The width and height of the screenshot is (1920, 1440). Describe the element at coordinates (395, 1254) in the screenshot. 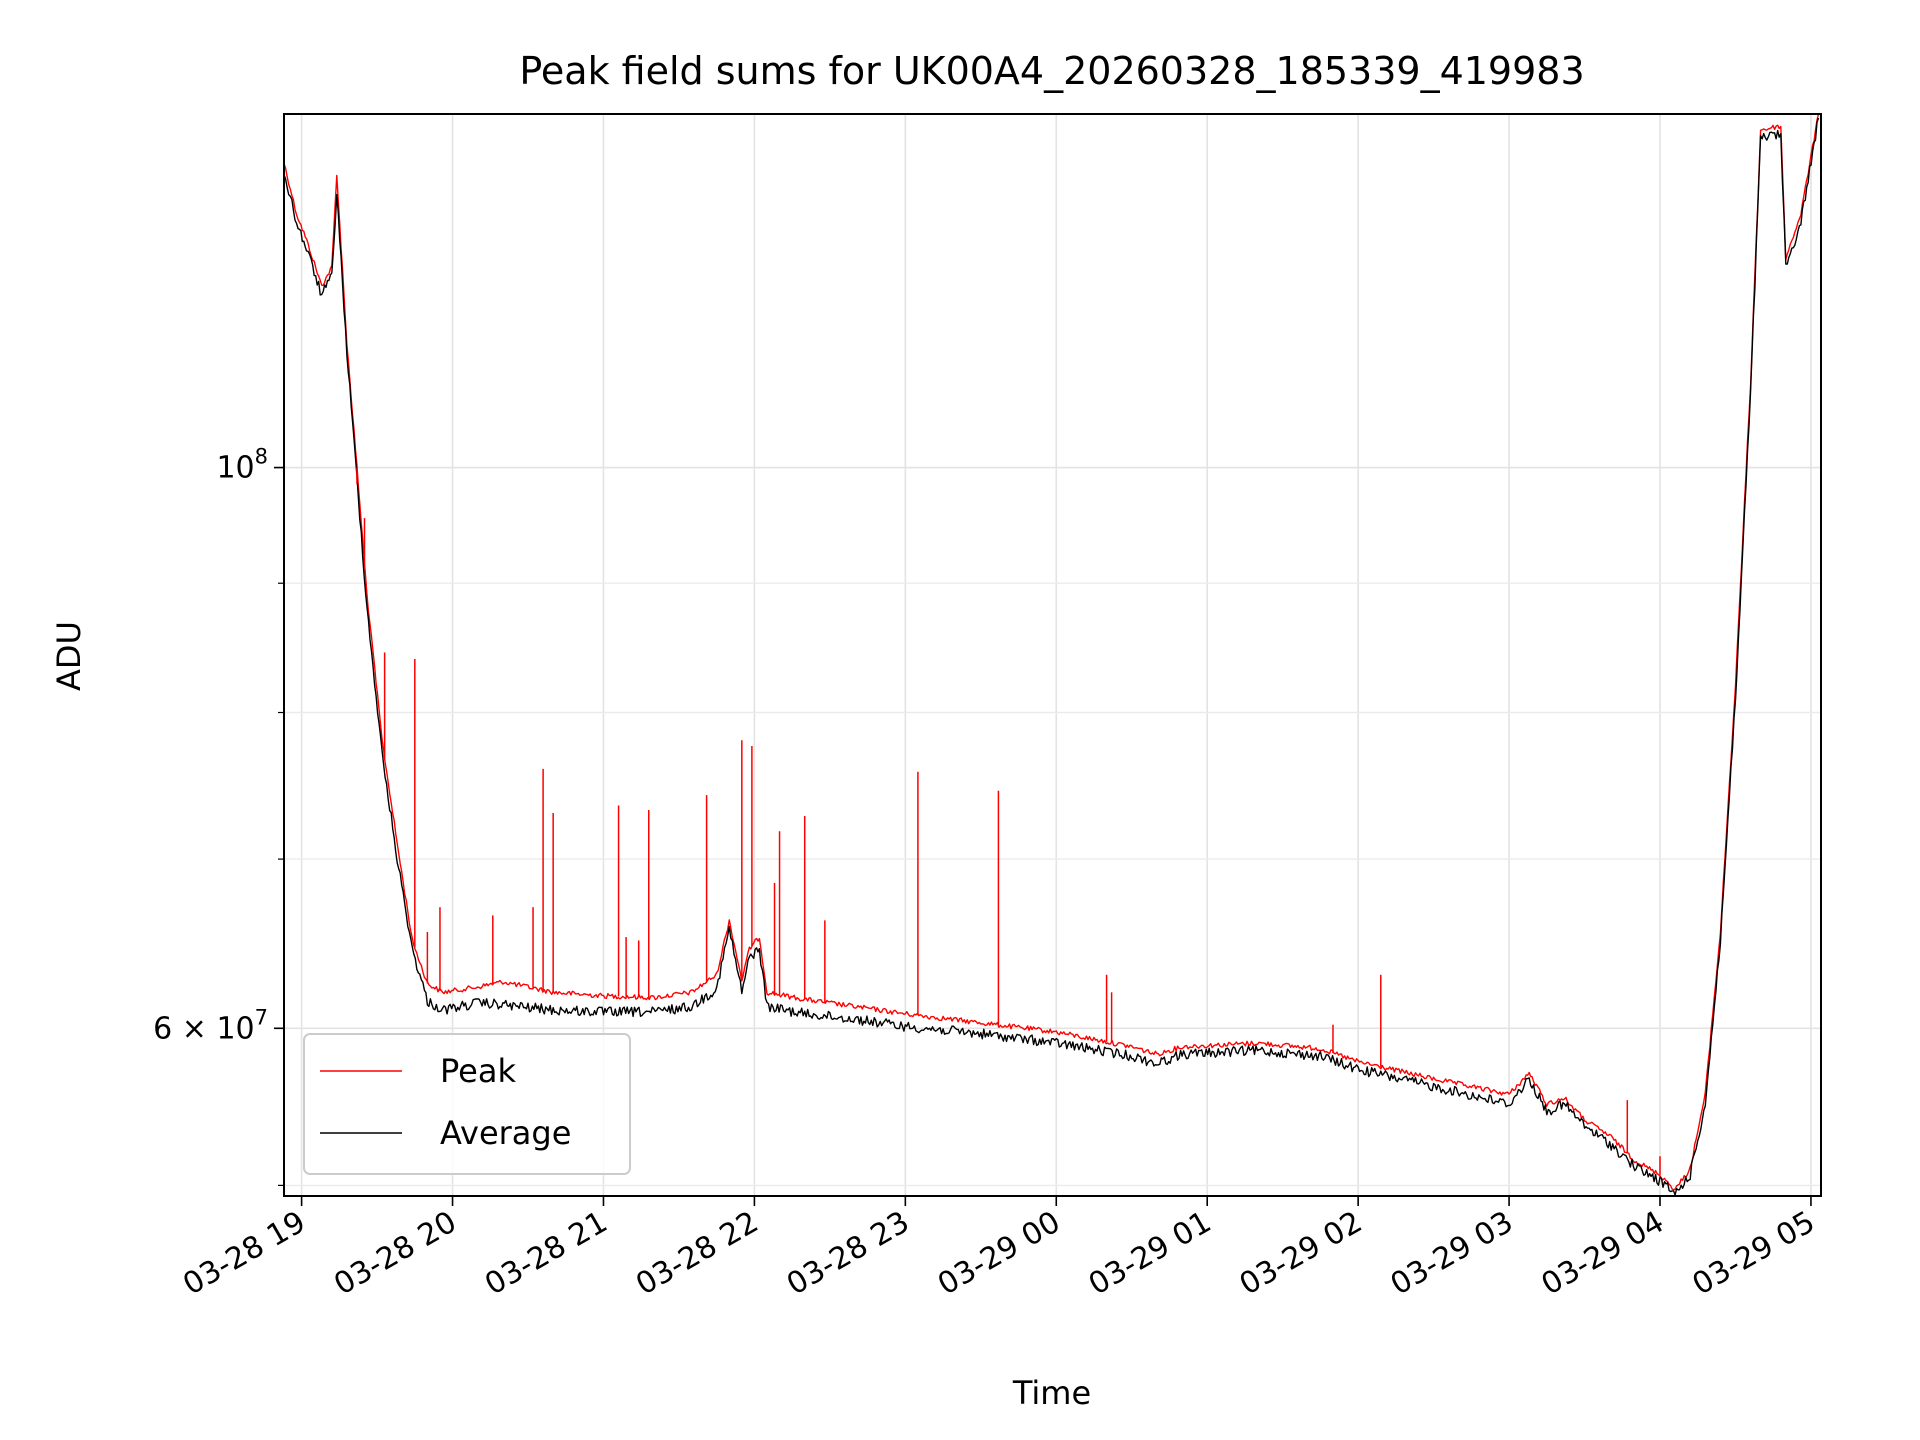

I see `x-tick-label: 03-28 20` at that location.